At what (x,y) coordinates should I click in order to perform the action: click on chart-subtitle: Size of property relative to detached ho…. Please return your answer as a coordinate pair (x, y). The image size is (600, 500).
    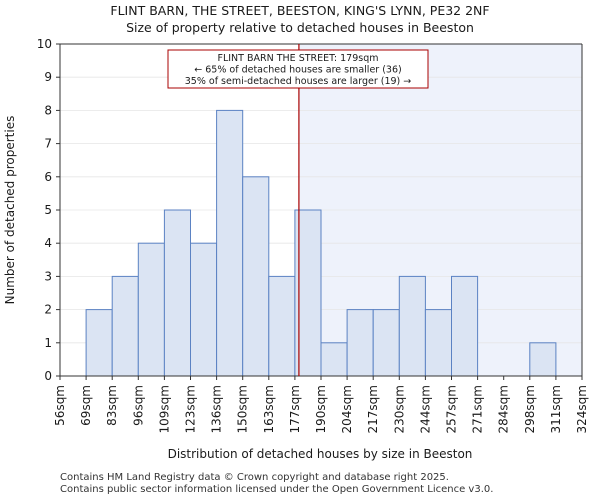
    Looking at the image, I should click on (300, 27).